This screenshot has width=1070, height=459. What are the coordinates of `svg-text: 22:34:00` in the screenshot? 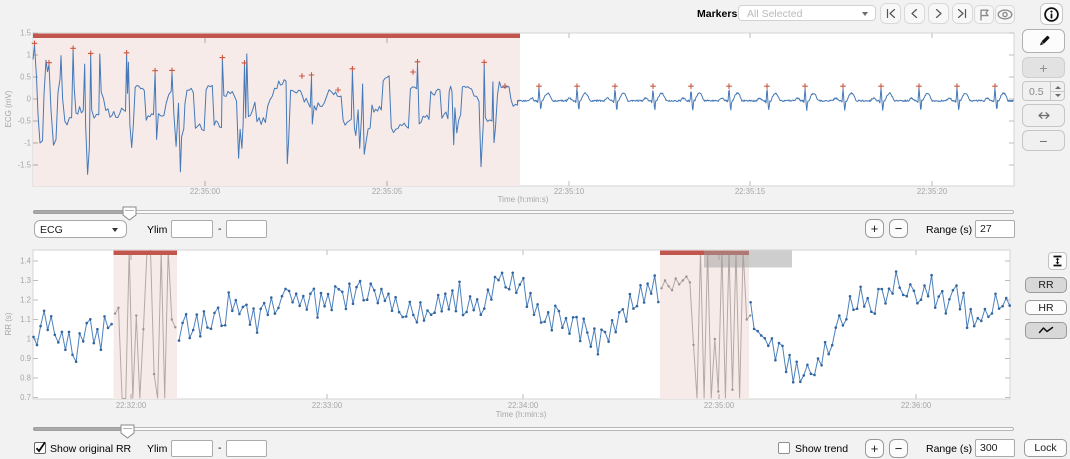 It's located at (523, 405).